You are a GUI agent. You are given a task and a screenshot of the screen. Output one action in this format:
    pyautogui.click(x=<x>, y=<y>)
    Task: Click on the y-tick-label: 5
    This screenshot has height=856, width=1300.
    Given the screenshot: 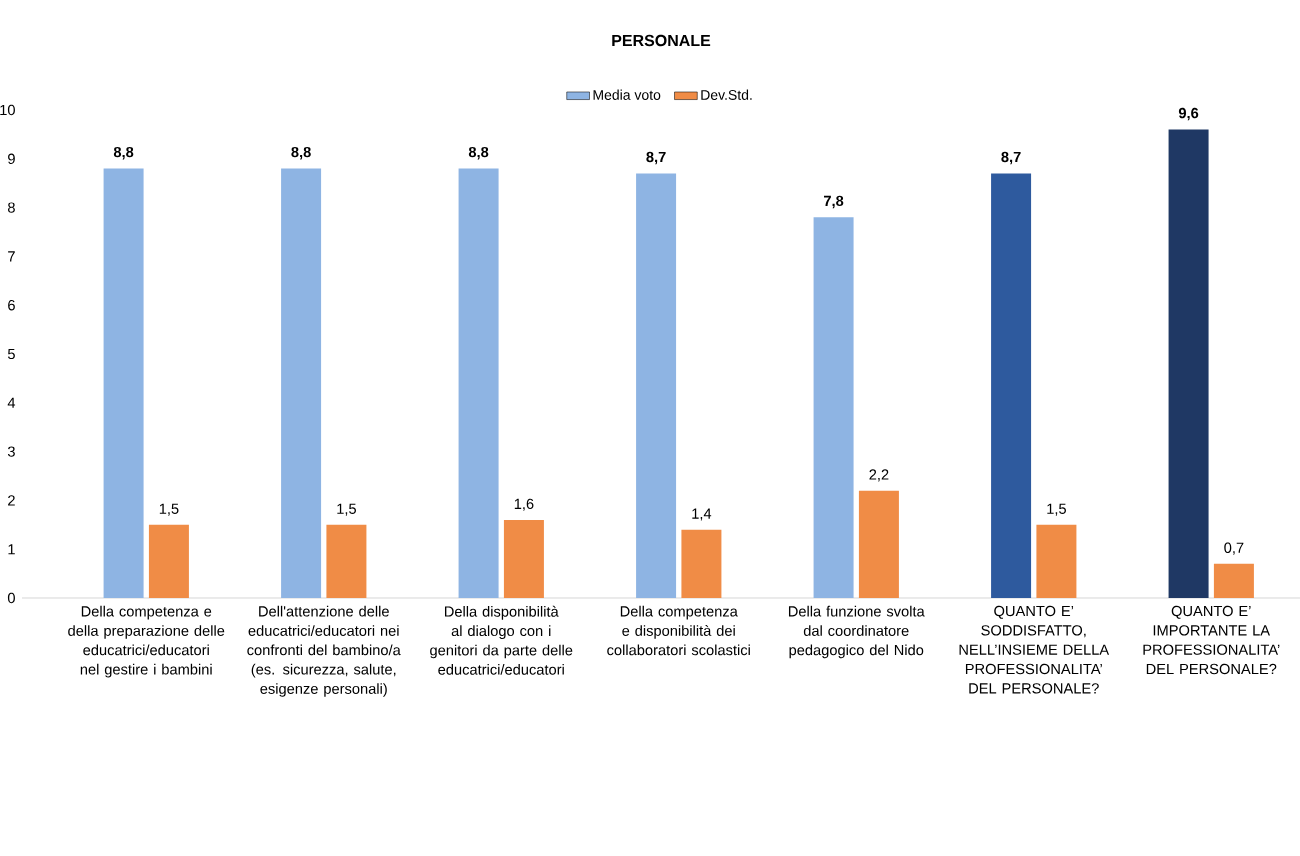 What is the action you would take?
    pyautogui.click(x=11, y=354)
    